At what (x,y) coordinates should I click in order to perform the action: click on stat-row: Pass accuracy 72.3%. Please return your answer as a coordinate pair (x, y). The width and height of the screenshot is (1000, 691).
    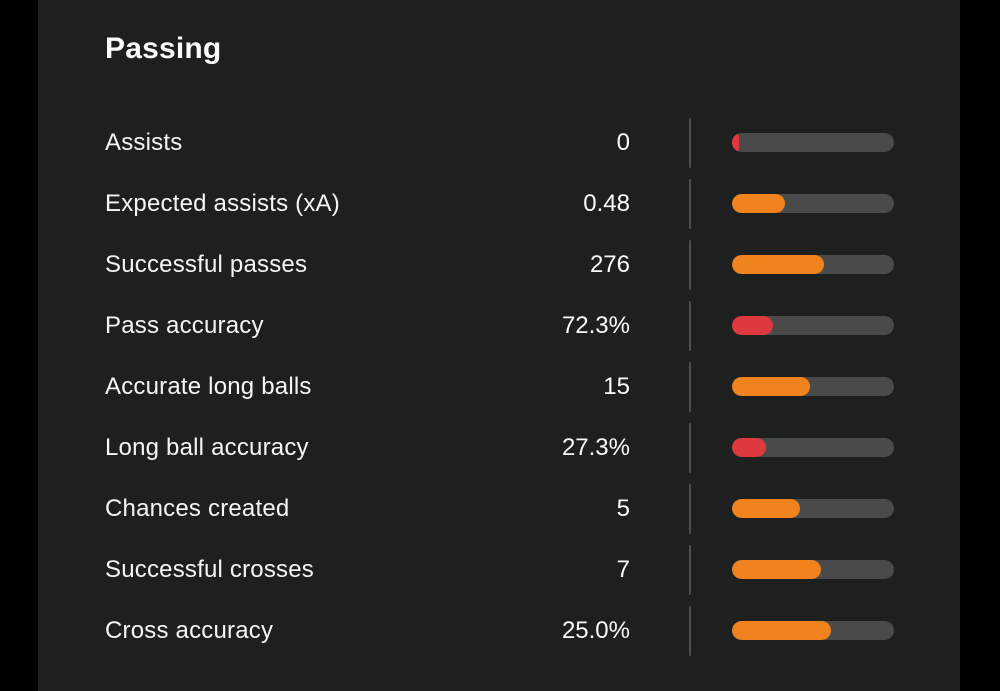
    Looking at the image, I should click on (499, 325).